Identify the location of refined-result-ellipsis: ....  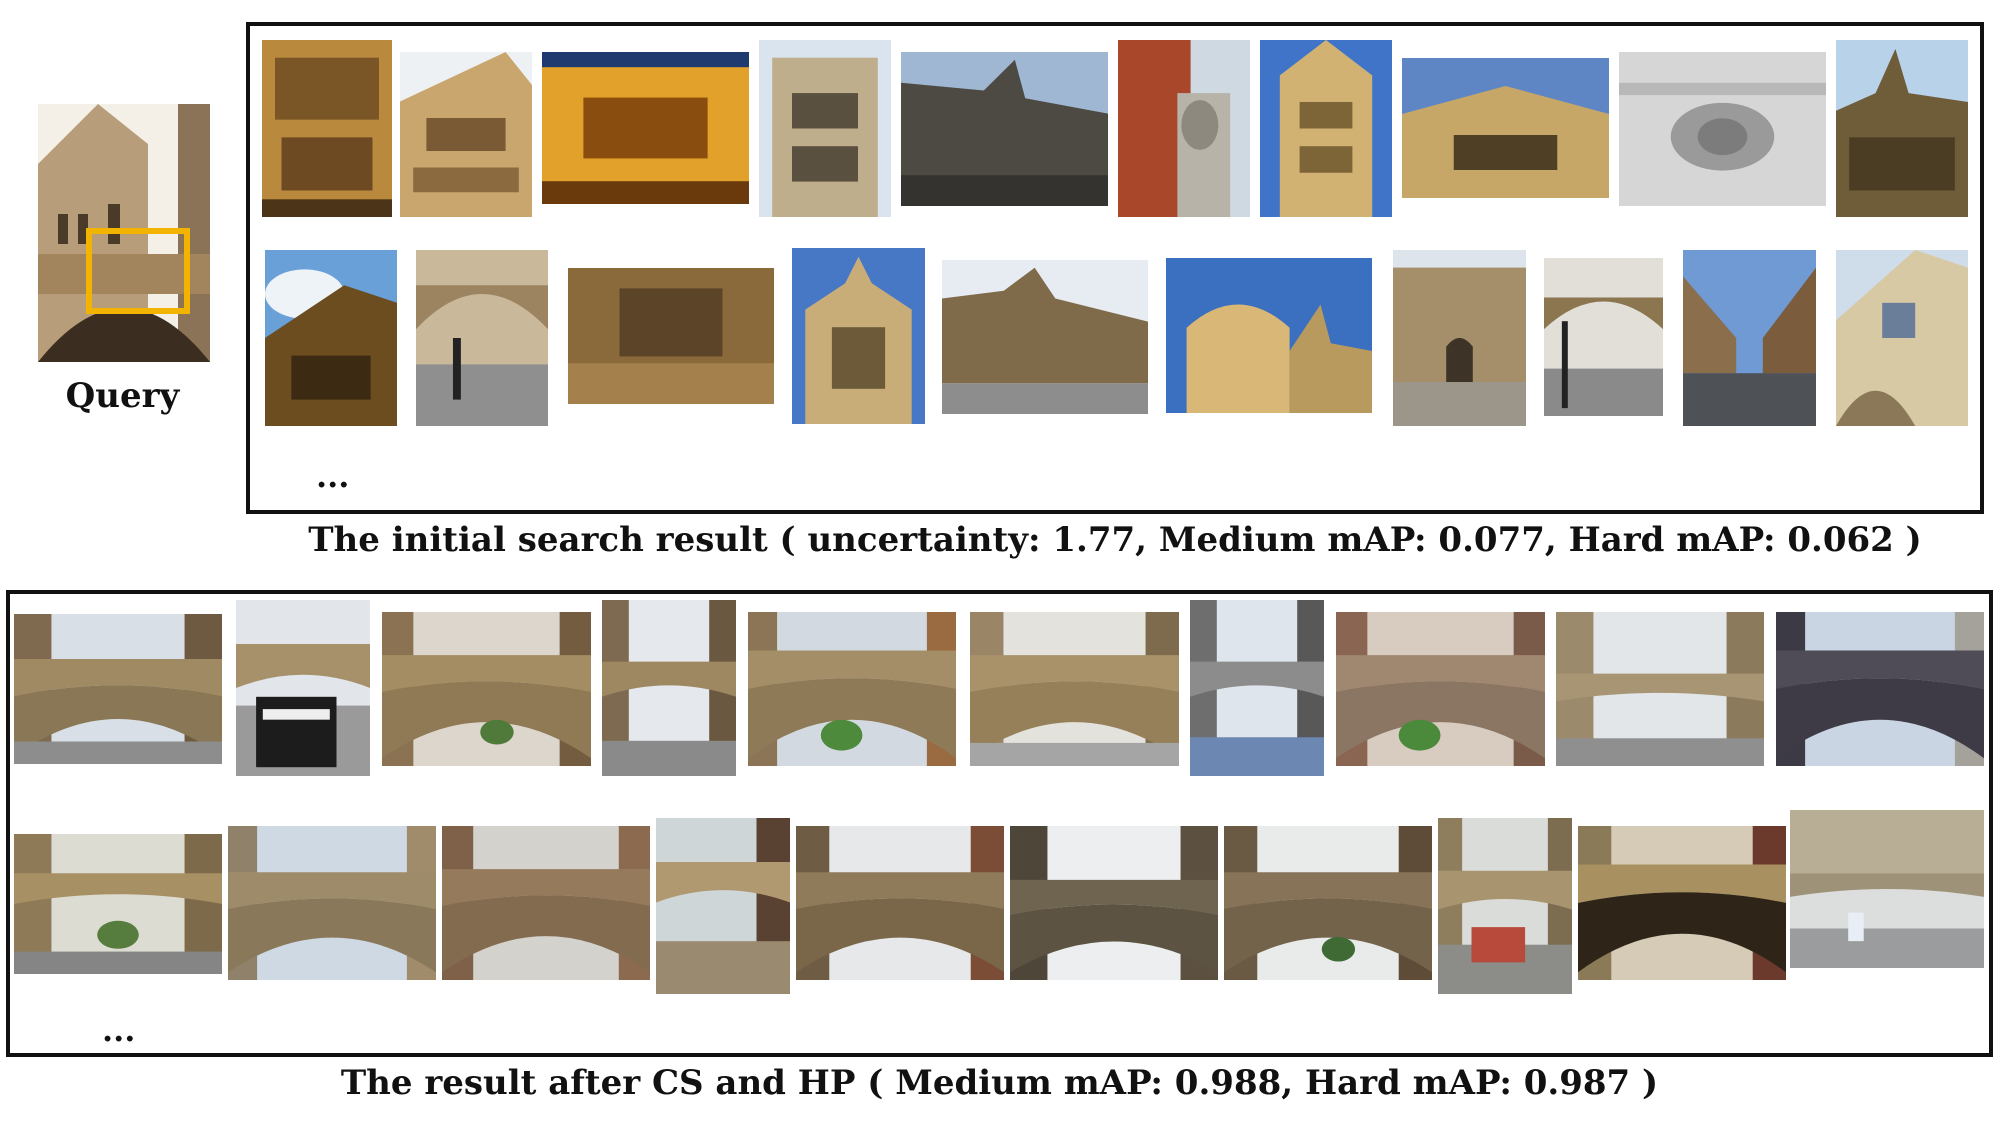
(119, 1030).